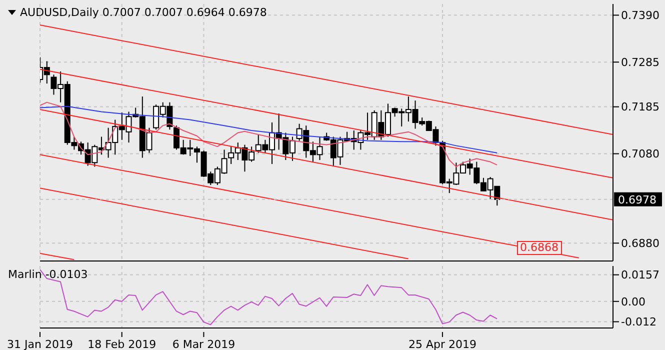 Image resolution: width=665 pixels, height=350 pixels. What do you see at coordinates (640, 243) in the screenshot?
I see `y-tick-label: 0.6880` at bounding box center [640, 243].